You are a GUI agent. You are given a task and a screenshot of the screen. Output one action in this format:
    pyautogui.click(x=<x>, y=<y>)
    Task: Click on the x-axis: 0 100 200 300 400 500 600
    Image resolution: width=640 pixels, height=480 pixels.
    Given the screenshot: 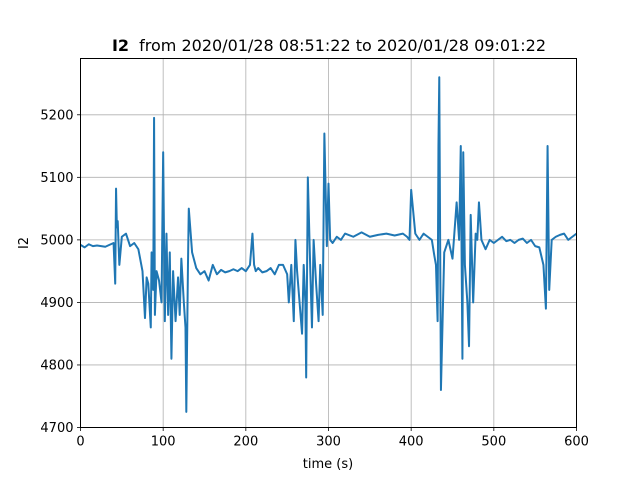 What is the action you would take?
    pyautogui.click(x=332, y=438)
    